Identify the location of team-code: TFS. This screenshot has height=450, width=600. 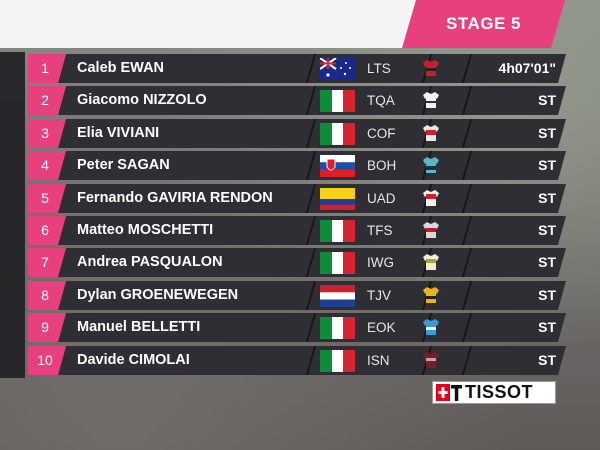
(380, 230).